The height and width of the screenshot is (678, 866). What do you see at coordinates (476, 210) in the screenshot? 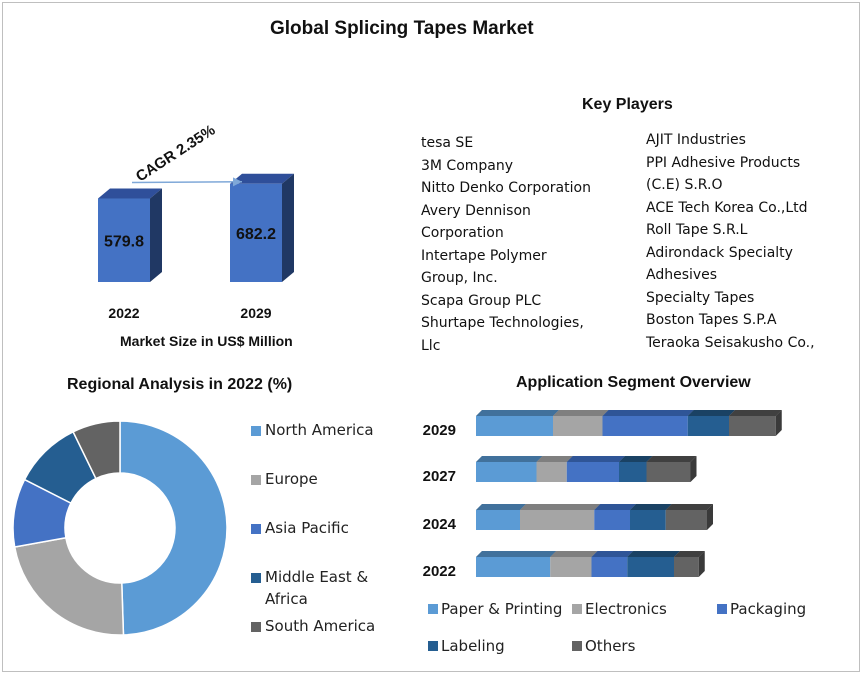
I see `key-player-item: Avery Dennison` at bounding box center [476, 210].